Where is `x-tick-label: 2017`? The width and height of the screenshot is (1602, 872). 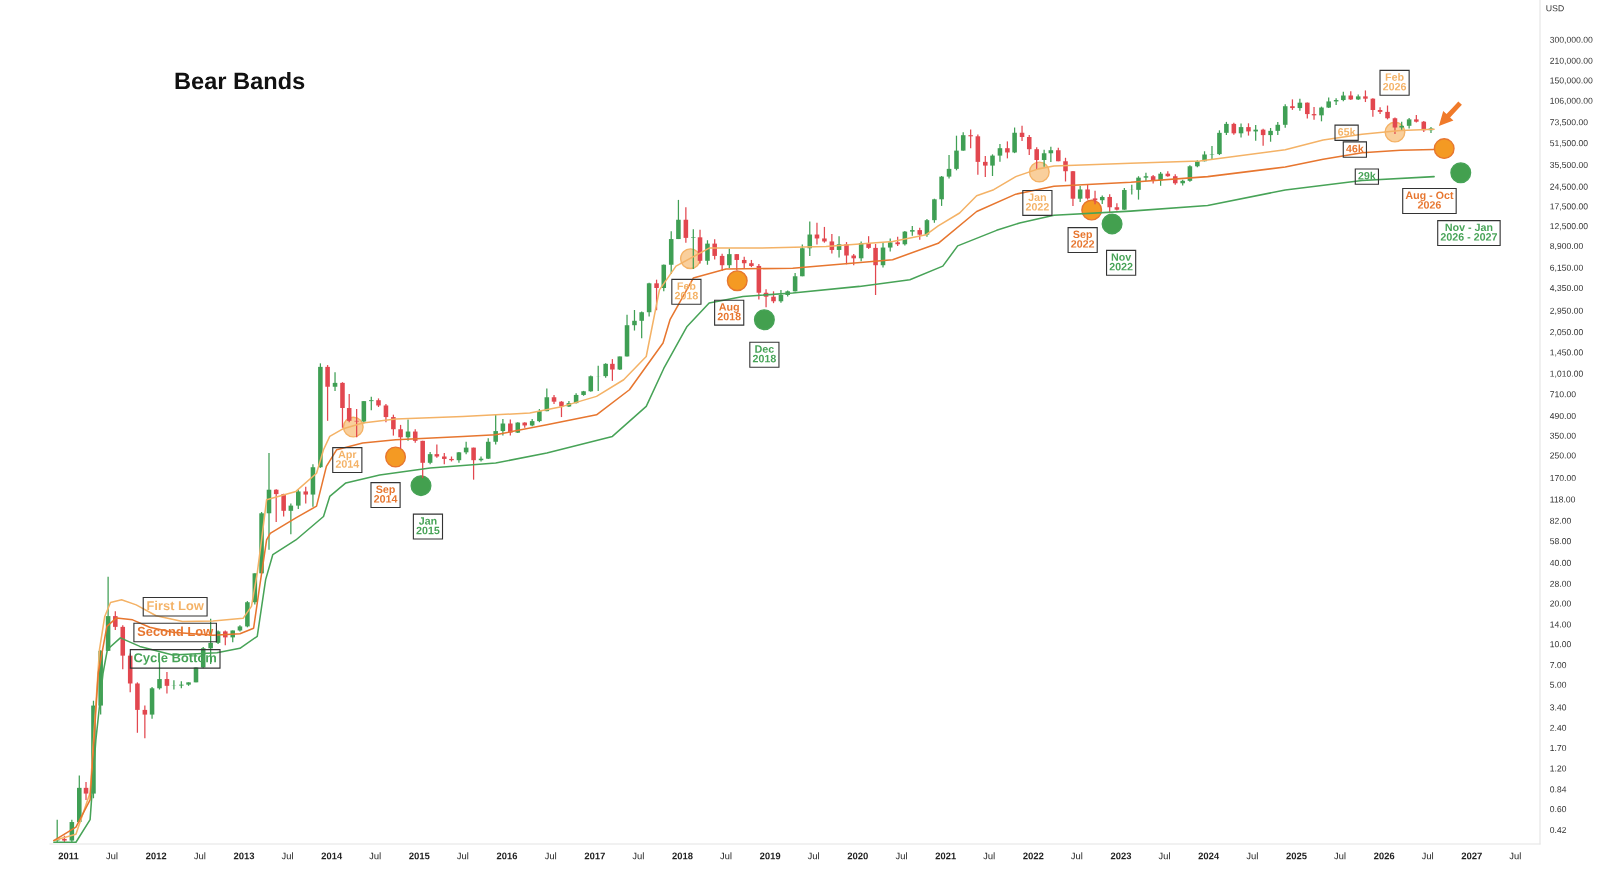 x-tick-label: 2017 is located at coordinates (594, 856).